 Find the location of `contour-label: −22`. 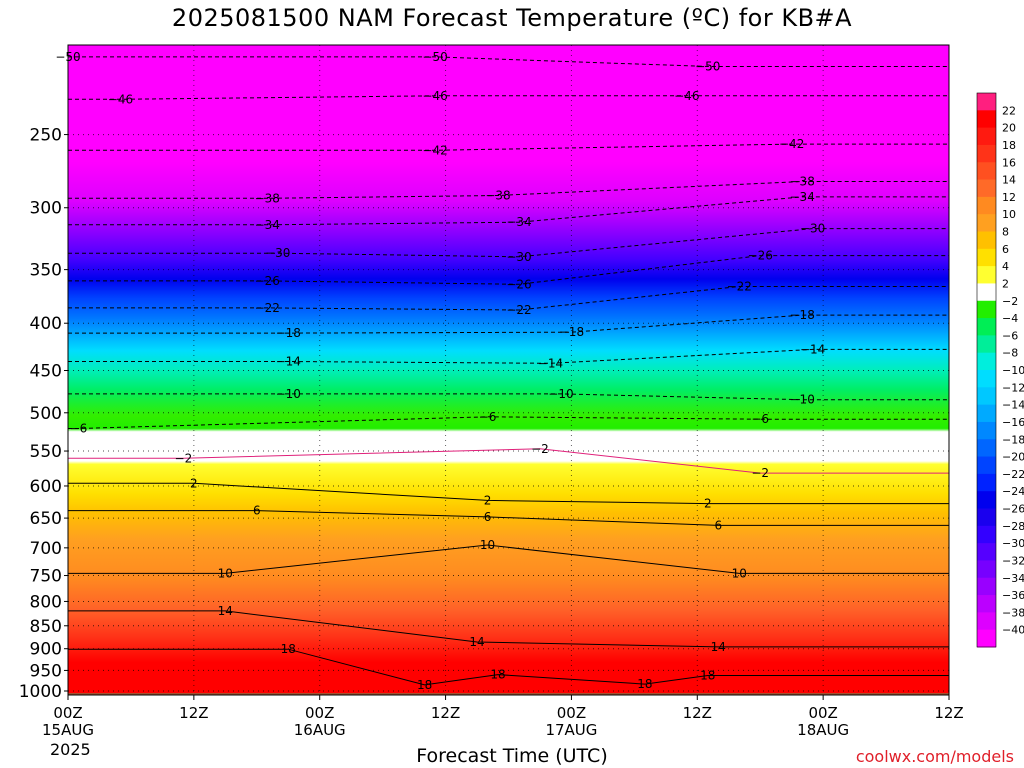

contour-label: −22 is located at coordinates (518, 310).